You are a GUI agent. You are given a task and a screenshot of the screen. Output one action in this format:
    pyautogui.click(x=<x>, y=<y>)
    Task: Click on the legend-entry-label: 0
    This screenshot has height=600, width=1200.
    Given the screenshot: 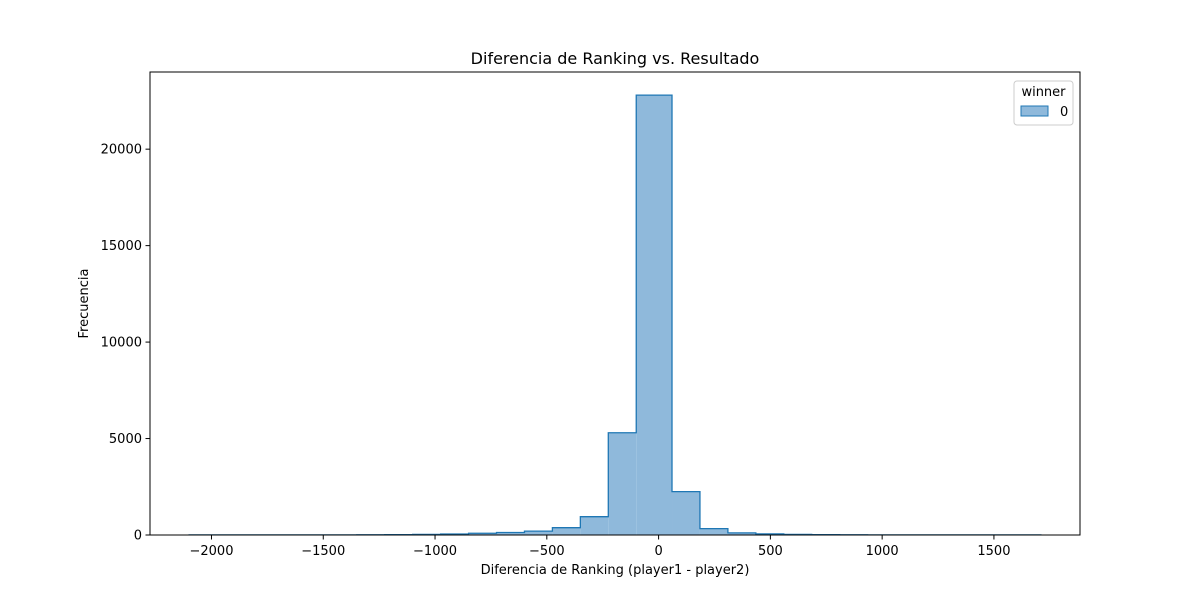 What is the action you would take?
    pyautogui.click(x=1064, y=112)
    